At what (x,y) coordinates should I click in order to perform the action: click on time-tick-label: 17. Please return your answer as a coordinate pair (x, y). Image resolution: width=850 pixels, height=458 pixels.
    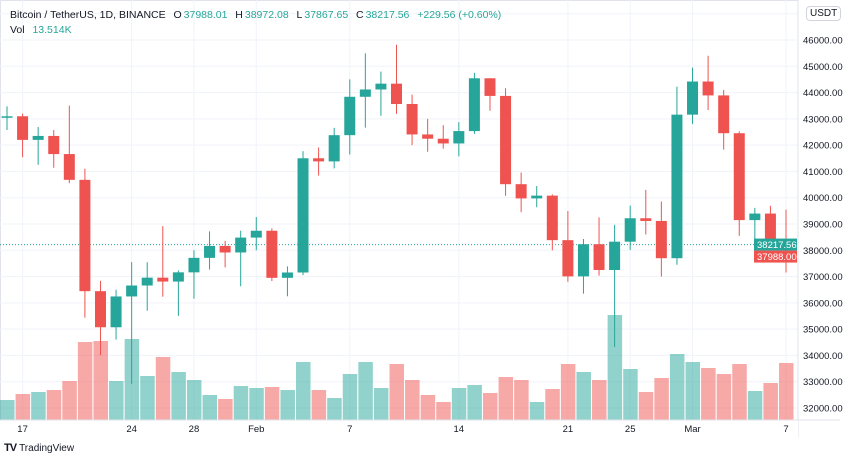
    Looking at the image, I should click on (22, 429).